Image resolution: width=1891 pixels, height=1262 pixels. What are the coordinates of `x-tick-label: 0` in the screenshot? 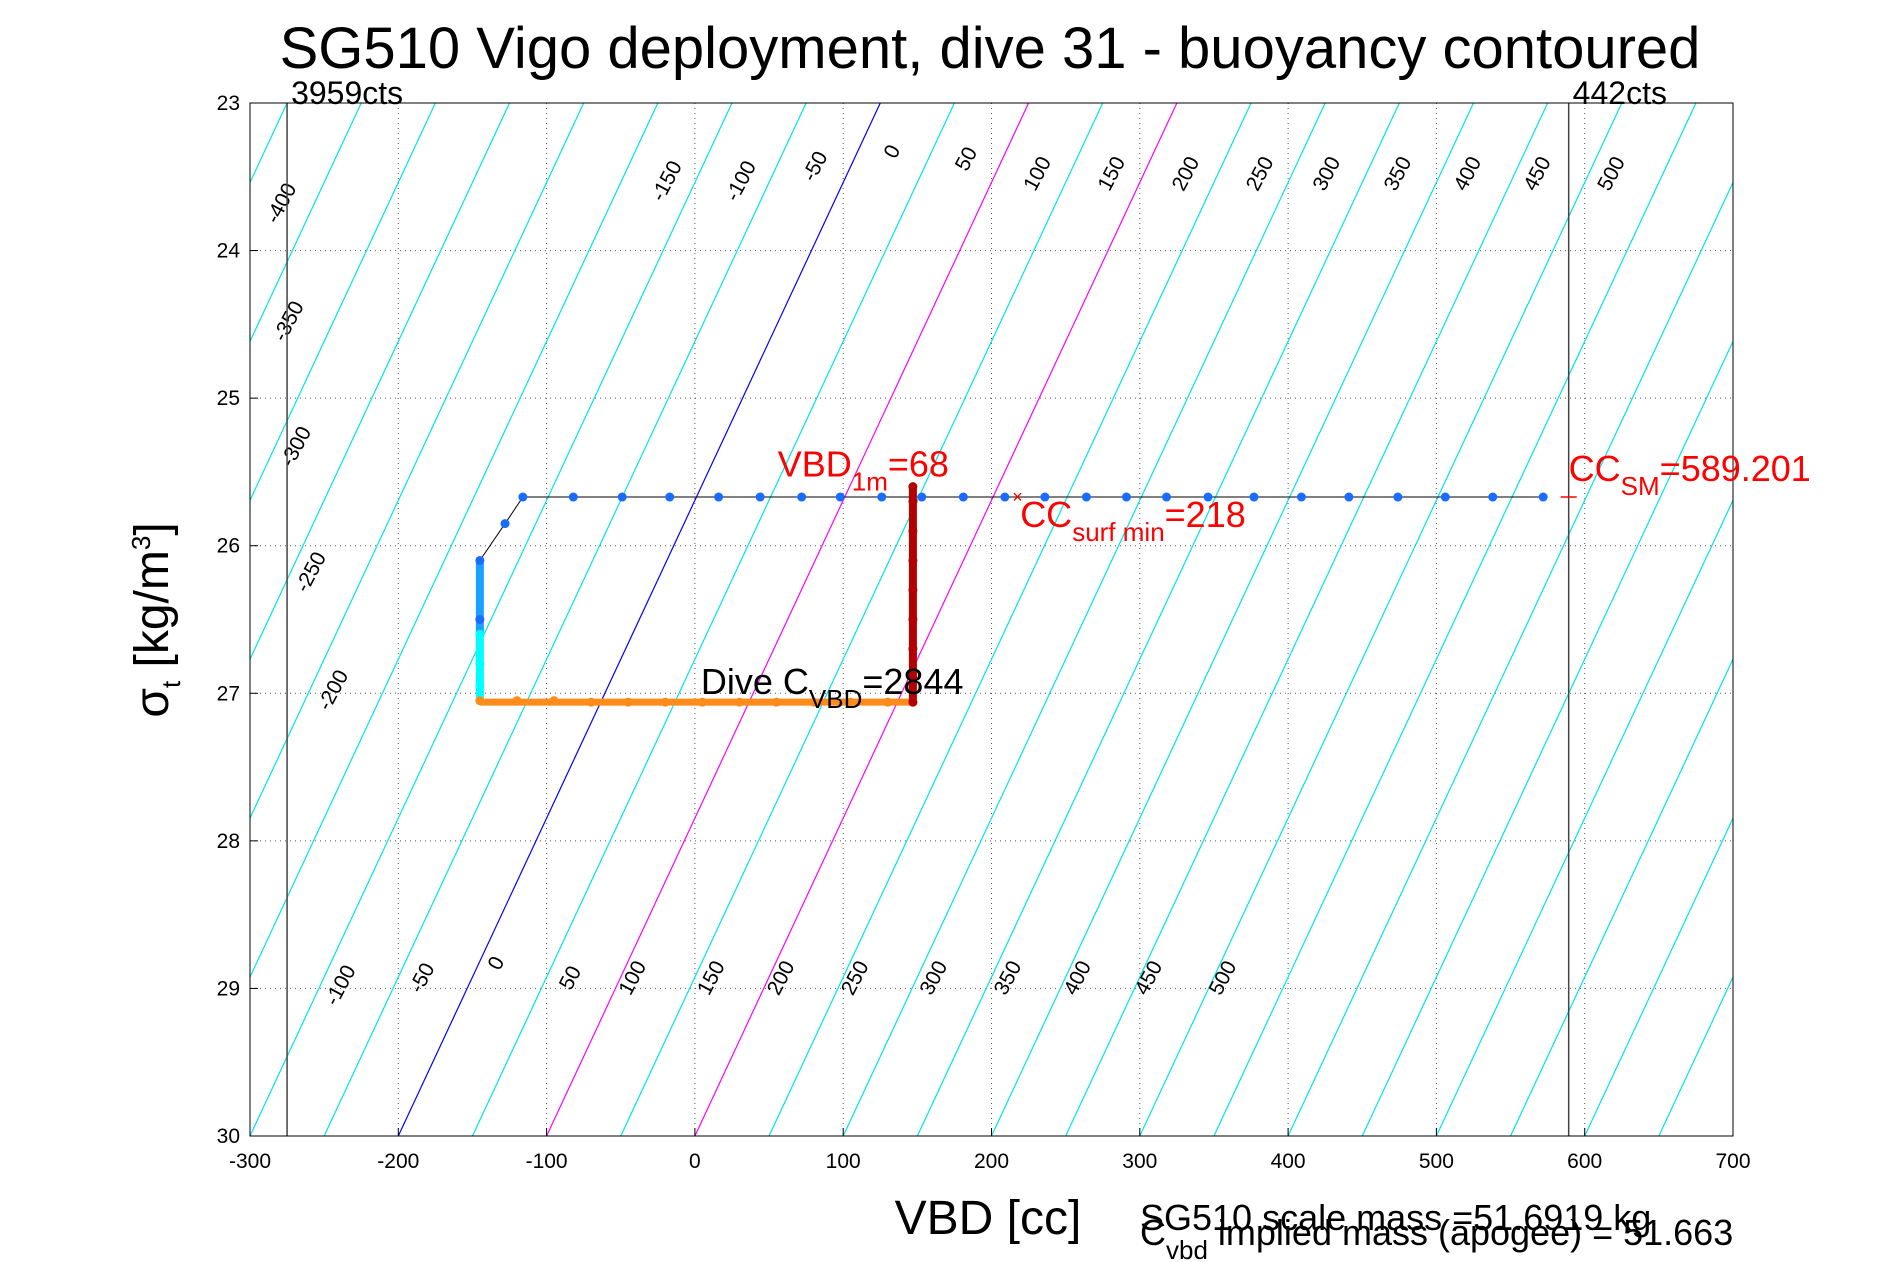 It's located at (695, 1161).